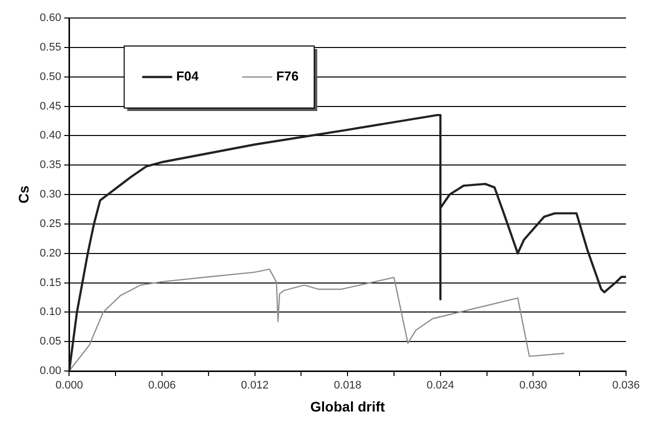  I want to click on y-tick-label: 0.05, so click(51, 342).